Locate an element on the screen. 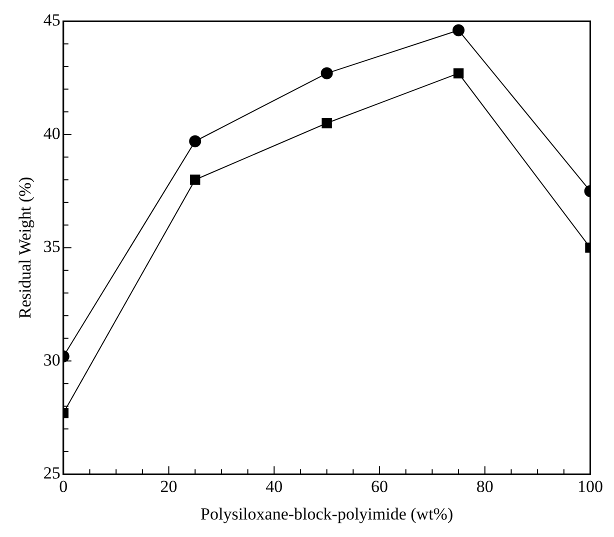 Image resolution: width=614 pixels, height=537 pixels. y-tick-label: 25 is located at coordinates (51, 473).